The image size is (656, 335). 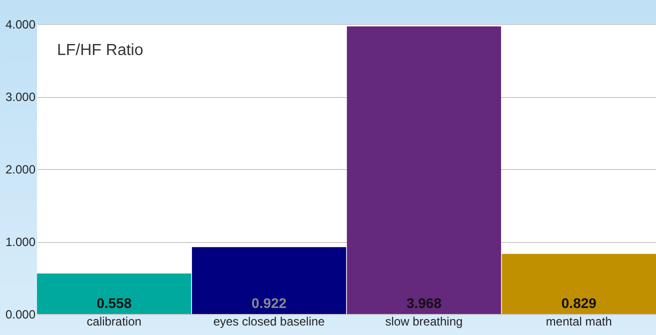 I want to click on data-label: 0.558, so click(x=114, y=303).